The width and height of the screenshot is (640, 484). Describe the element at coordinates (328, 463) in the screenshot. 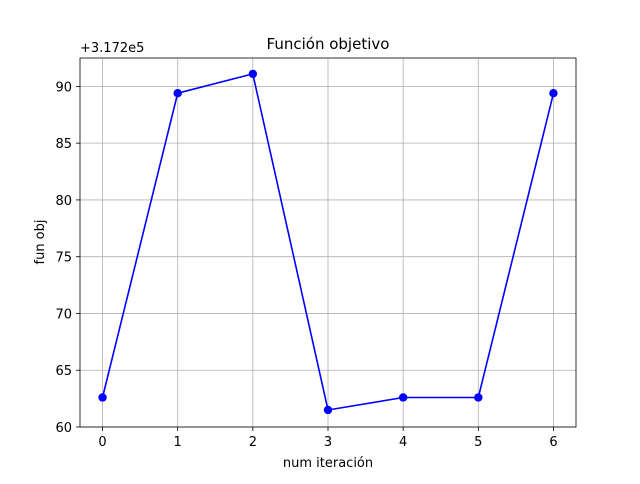

I see `x-axis-label: num iteración` at that location.